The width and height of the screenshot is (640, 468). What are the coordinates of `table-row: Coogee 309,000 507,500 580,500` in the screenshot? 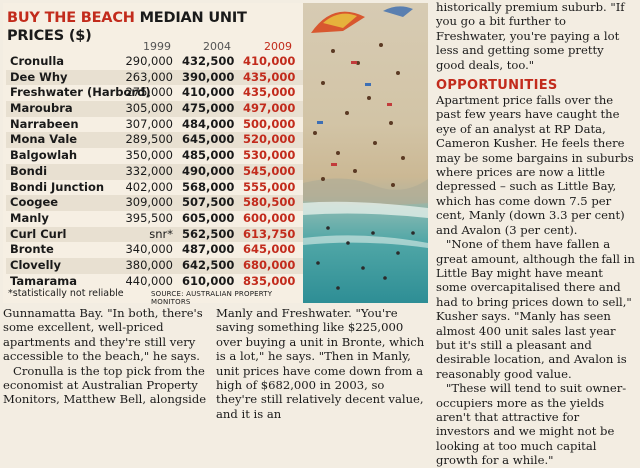 It's located at (155, 203).